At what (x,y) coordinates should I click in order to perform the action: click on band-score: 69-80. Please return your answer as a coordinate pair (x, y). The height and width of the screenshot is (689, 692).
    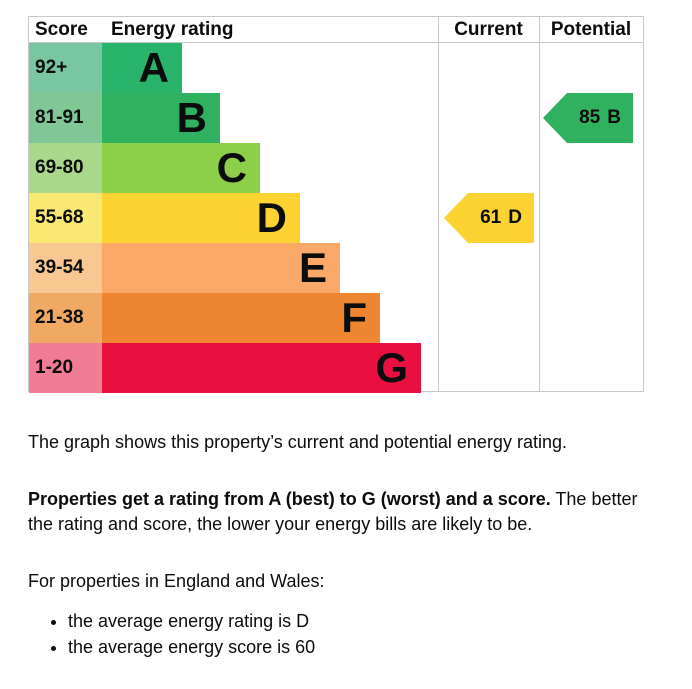
    Looking at the image, I should click on (65, 168).